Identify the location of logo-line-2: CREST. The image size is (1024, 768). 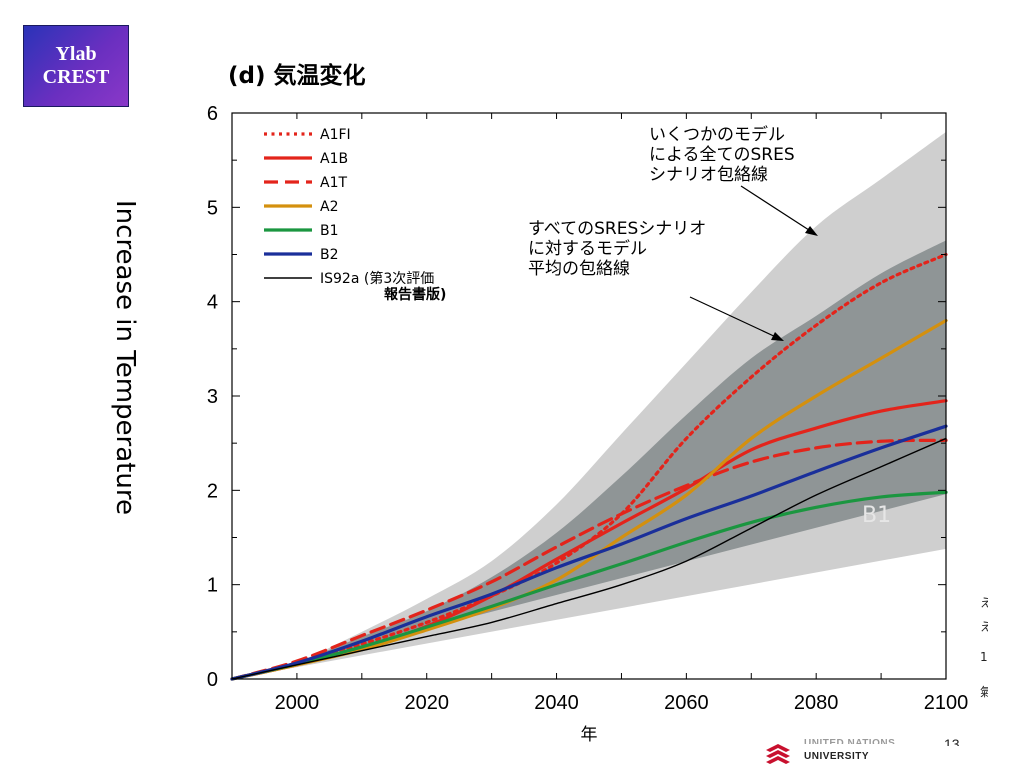
(76, 77).